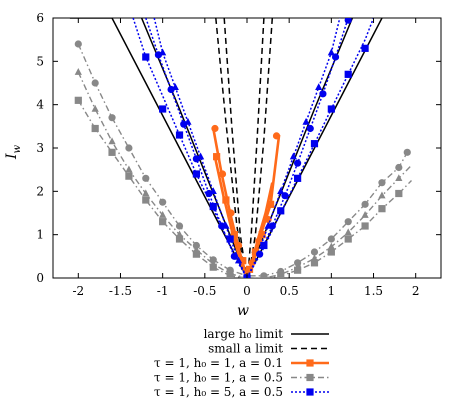  What do you see at coordinates (289, 291) in the screenshot?
I see `x-tick-label: 0.5` at bounding box center [289, 291].